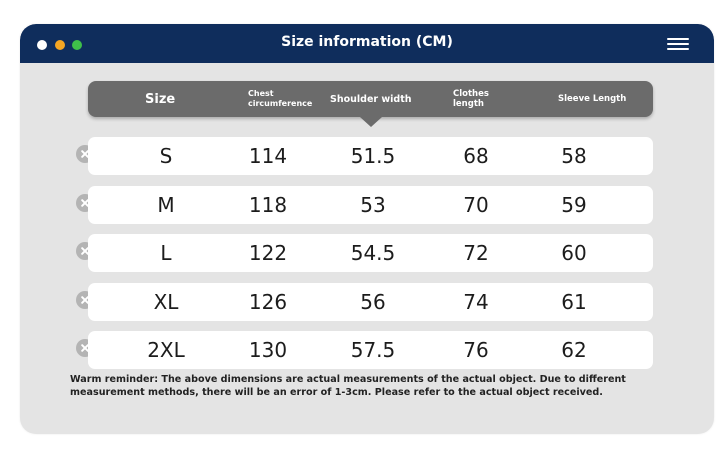 Image resolution: width=727 pixels, height=455 pixels. I want to click on cell-shoulder: 54.5, so click(373, 253).